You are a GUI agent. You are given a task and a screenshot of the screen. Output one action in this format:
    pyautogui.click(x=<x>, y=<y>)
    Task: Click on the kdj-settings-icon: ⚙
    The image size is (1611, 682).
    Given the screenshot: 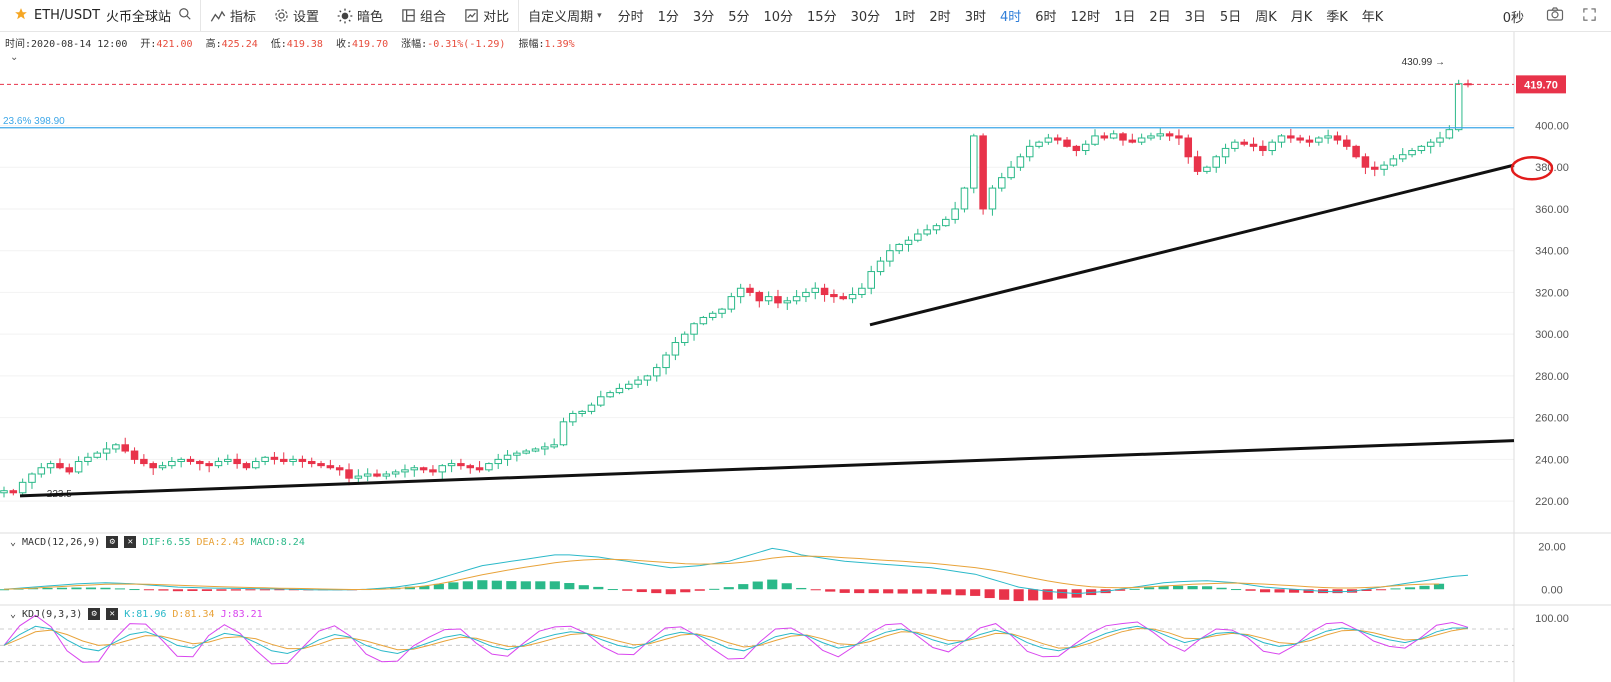 What is the action you would take?
    pyautogui.click(x=94, y=614)
    